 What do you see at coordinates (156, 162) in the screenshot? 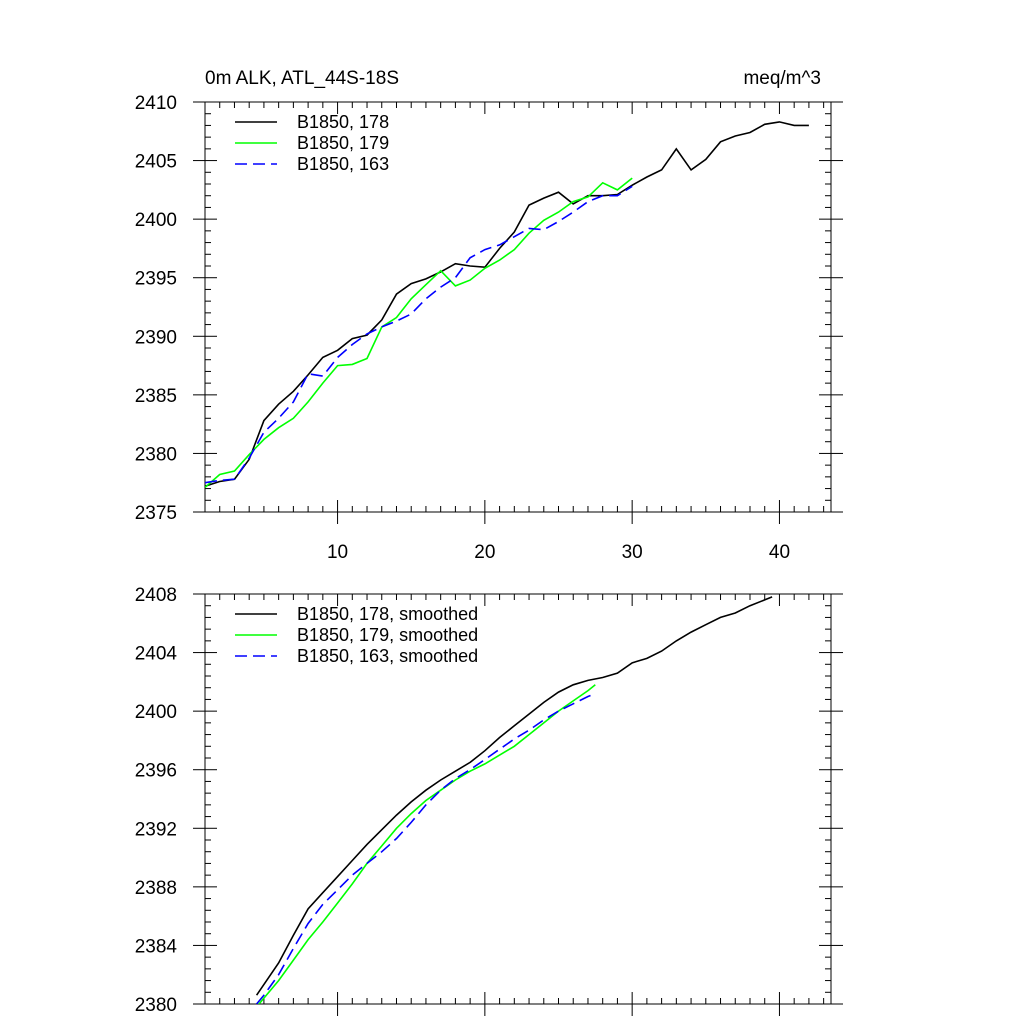
I see `top-y-tick-label: 2405` at bounding box center [156, 162].